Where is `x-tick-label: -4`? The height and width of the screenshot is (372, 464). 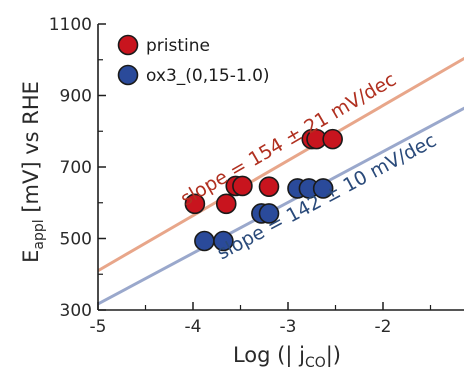 x-tick-label: -4 is located at coordinates (193, 327).